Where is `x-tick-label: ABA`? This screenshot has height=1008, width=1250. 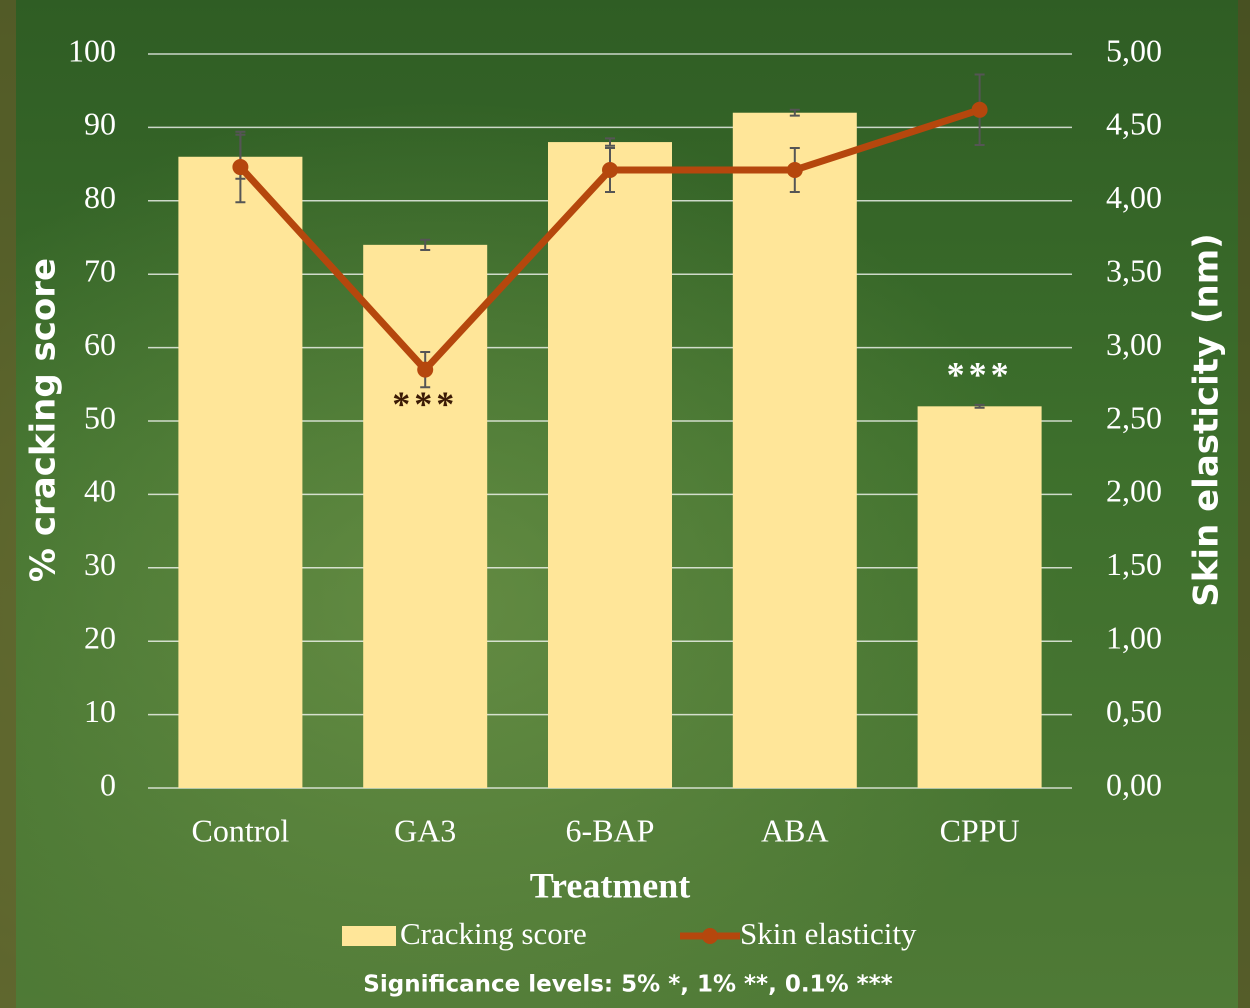 x-tick-label: ABA is located at coordinates (795, 830).